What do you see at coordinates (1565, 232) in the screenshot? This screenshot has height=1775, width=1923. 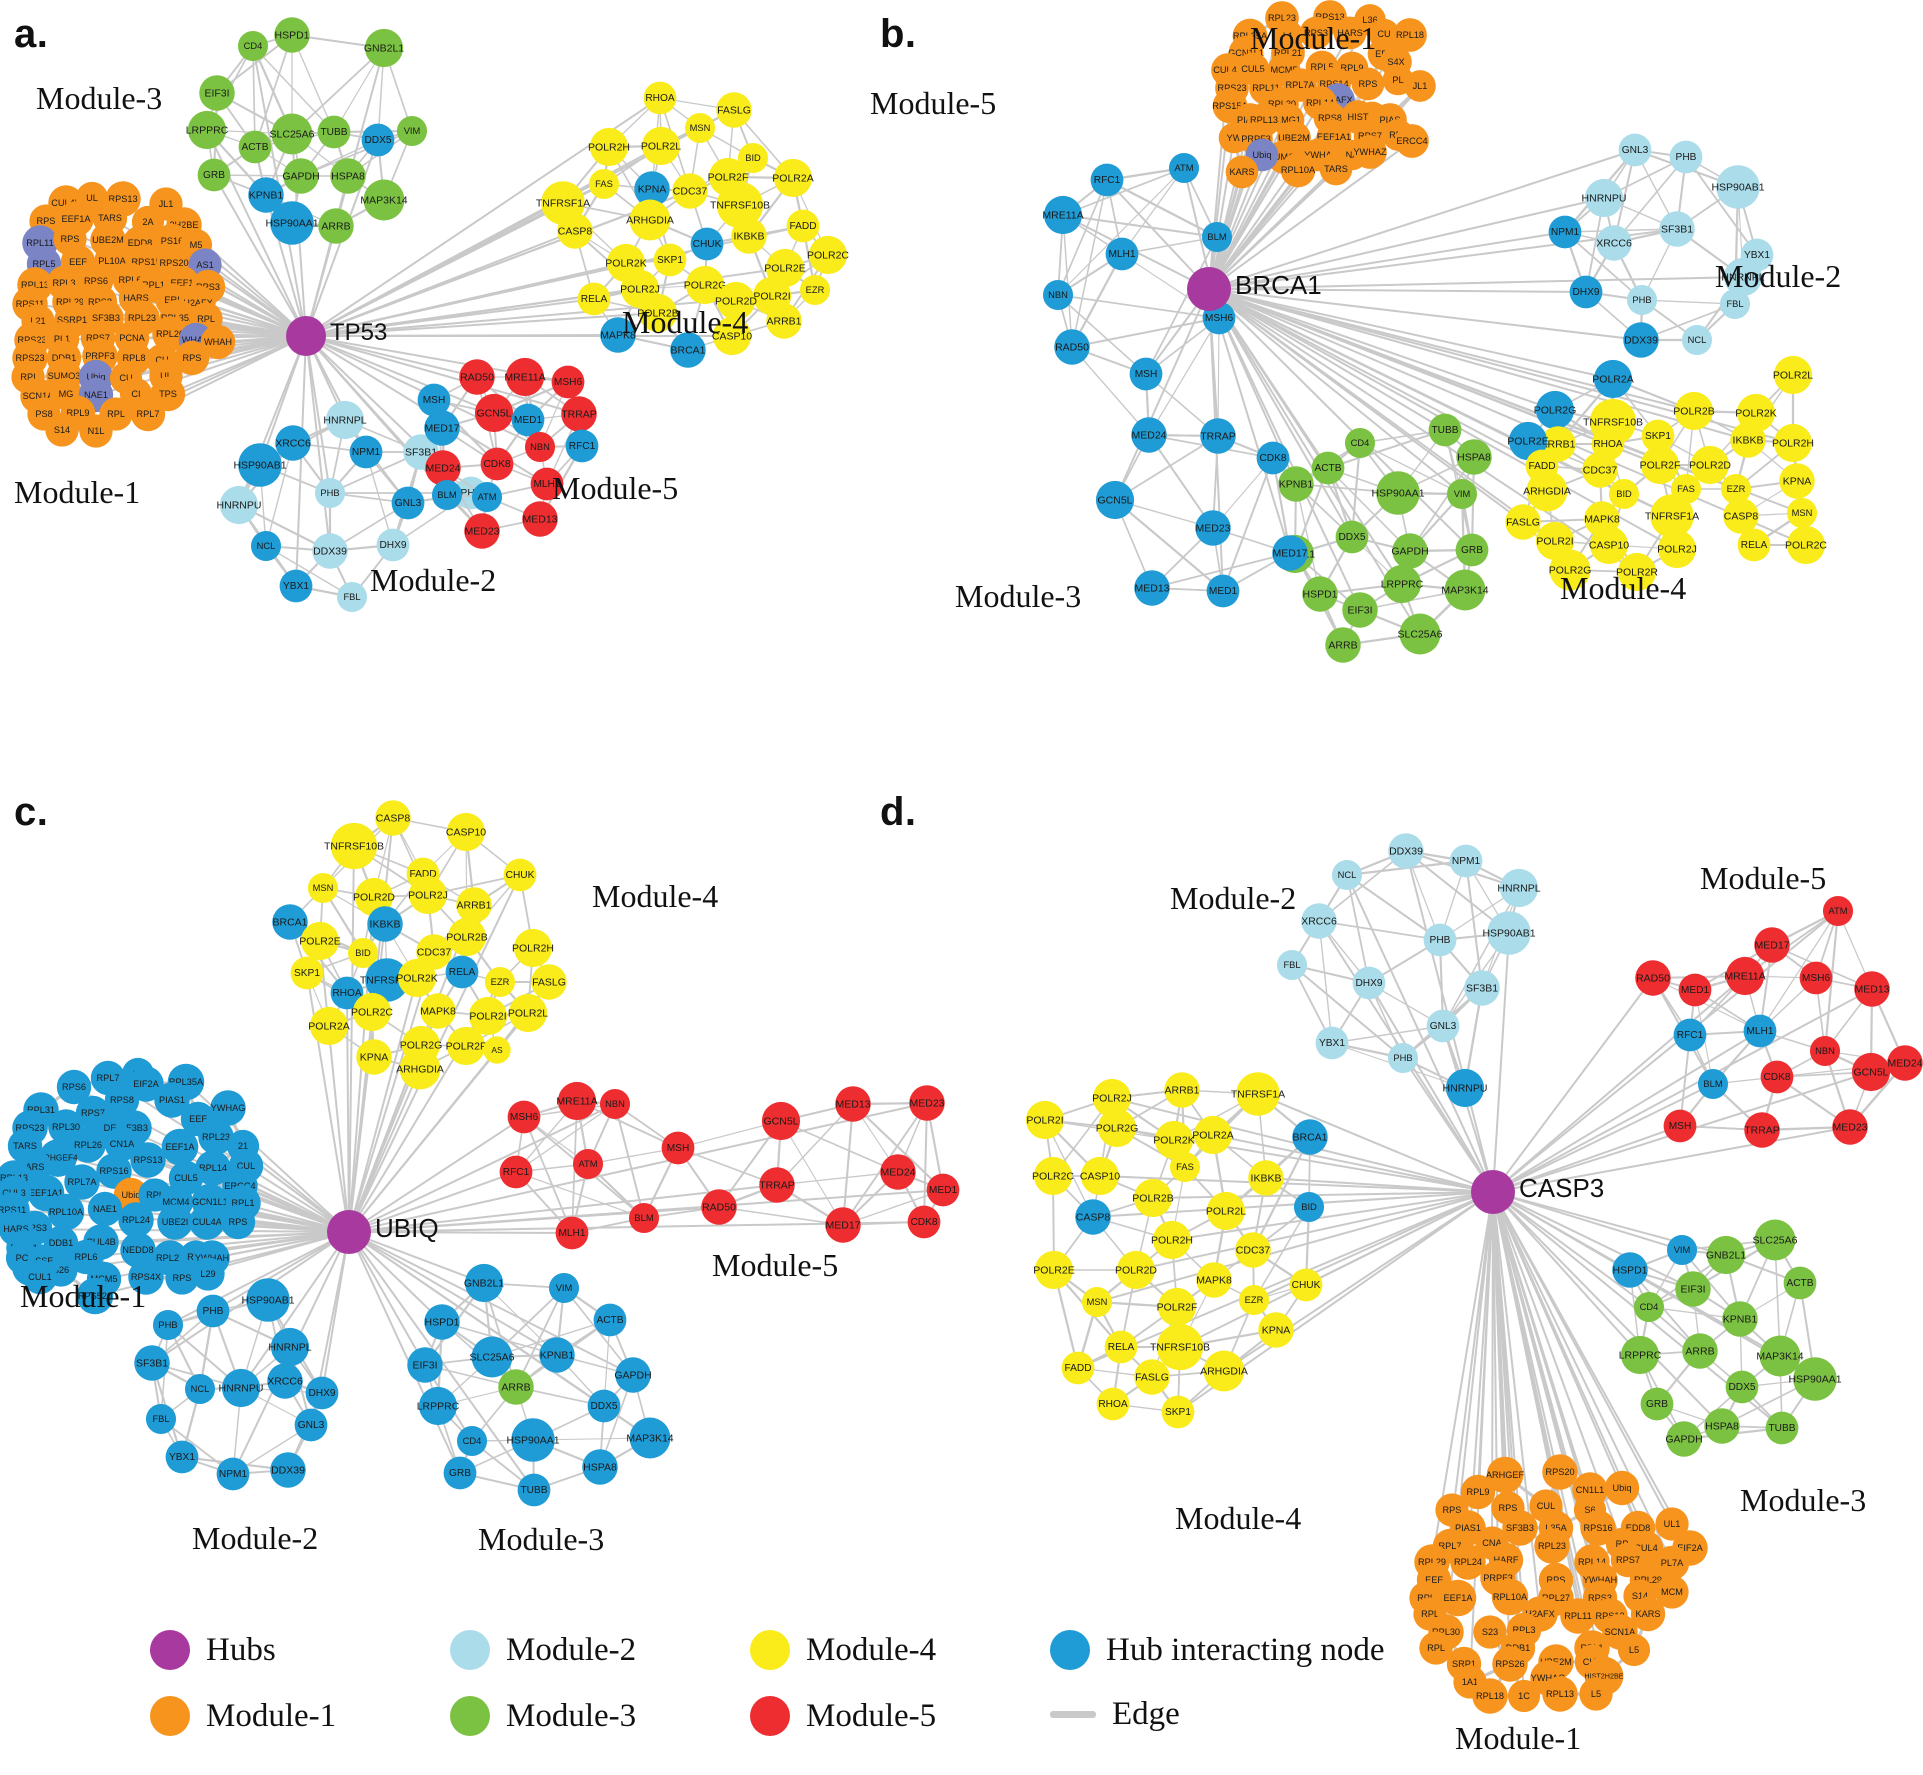 I see `network-node: NPM1` at bounding box center [1565, 232].